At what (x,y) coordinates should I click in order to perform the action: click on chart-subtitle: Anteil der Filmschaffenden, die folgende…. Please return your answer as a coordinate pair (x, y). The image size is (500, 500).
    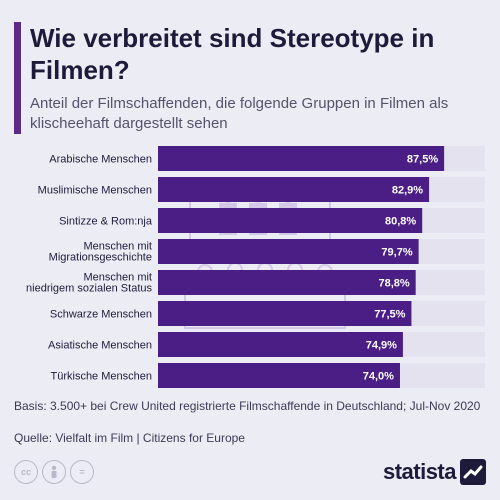
    Looking at the image, I should click on (239, 113).